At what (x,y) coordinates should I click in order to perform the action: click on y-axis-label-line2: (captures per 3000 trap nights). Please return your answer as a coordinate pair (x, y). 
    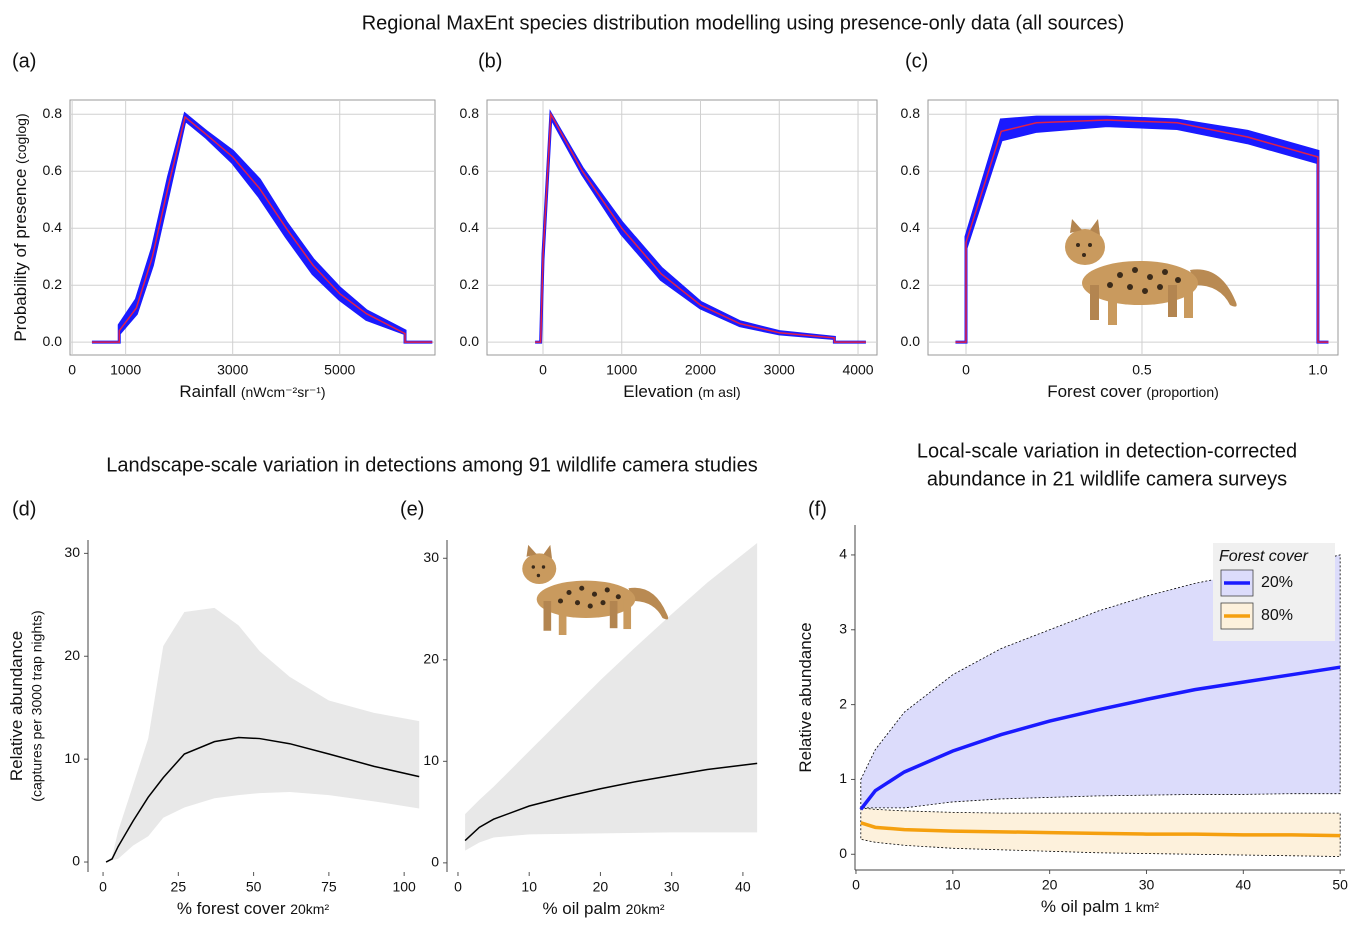
    Looking at the image, I should click on (37, 705).